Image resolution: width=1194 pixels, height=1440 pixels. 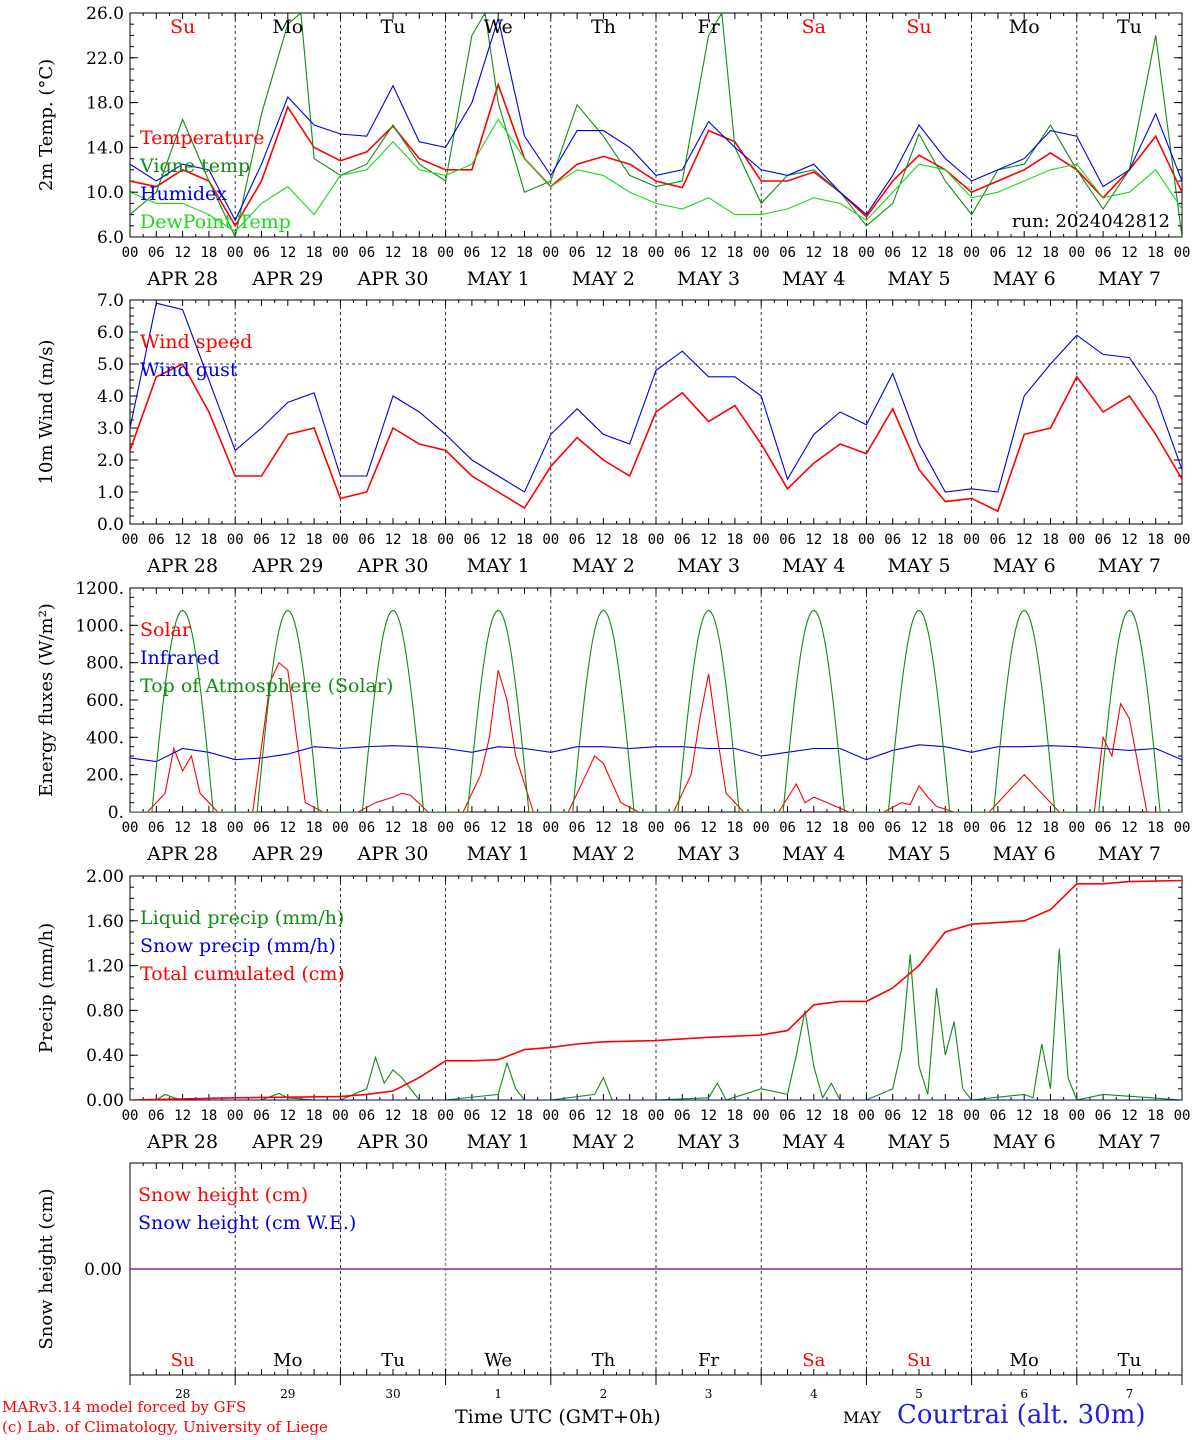 What do you see at coordinates (498, 1142) in the screenshot?
I see `date-label: MAY 1` at bounding box center [498, 1142].